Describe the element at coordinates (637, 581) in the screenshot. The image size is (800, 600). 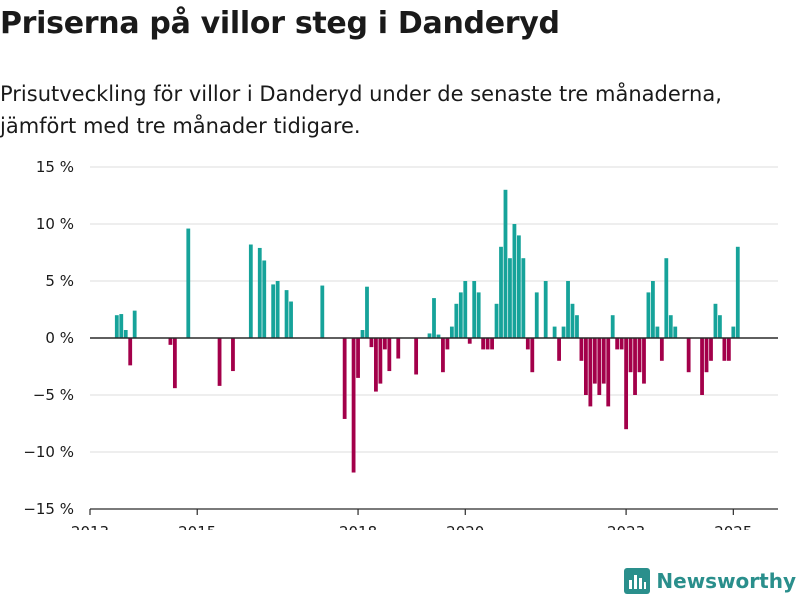
I see `bar-chart-logo-icon` at that location.